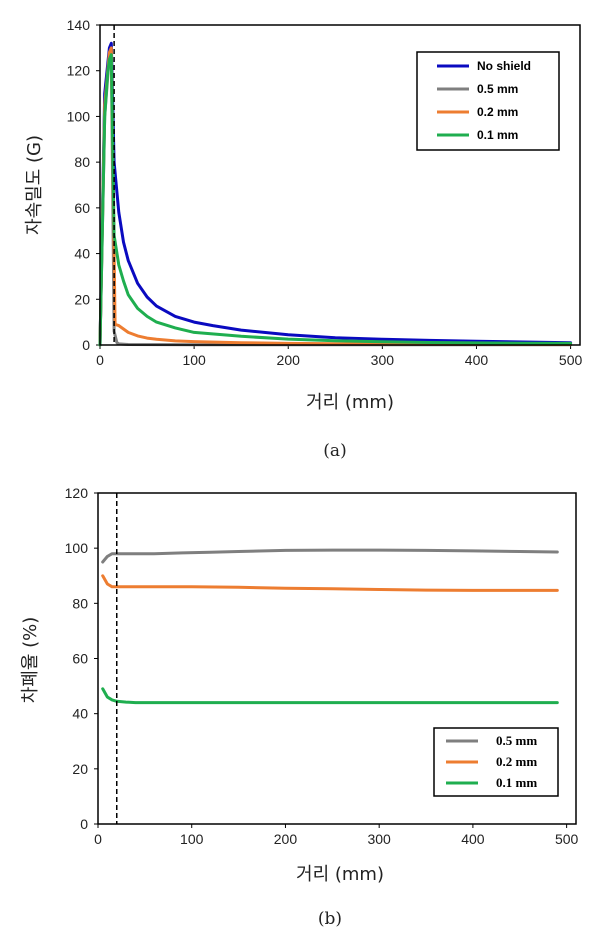 The width and height of the screenshot is (607, 948). Describe the element at coordinates (80, 769) in the screenshot. I see `chart-b-ytick-label: 20` at that location.